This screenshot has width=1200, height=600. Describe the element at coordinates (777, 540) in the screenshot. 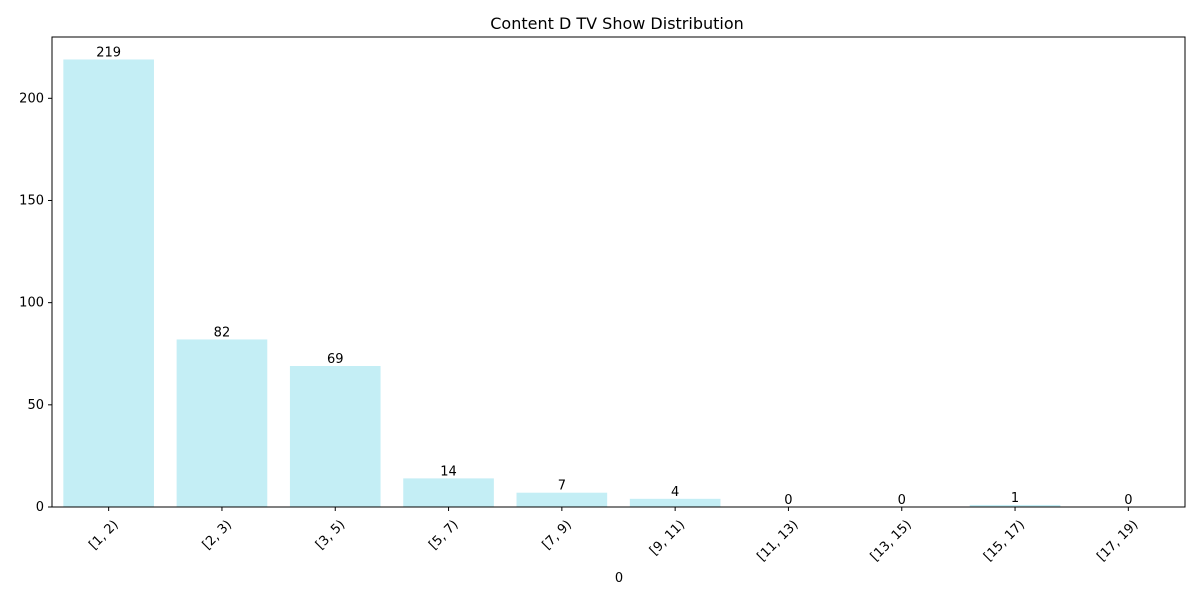

I see `x-tick-label: [11, 13)` at that location.